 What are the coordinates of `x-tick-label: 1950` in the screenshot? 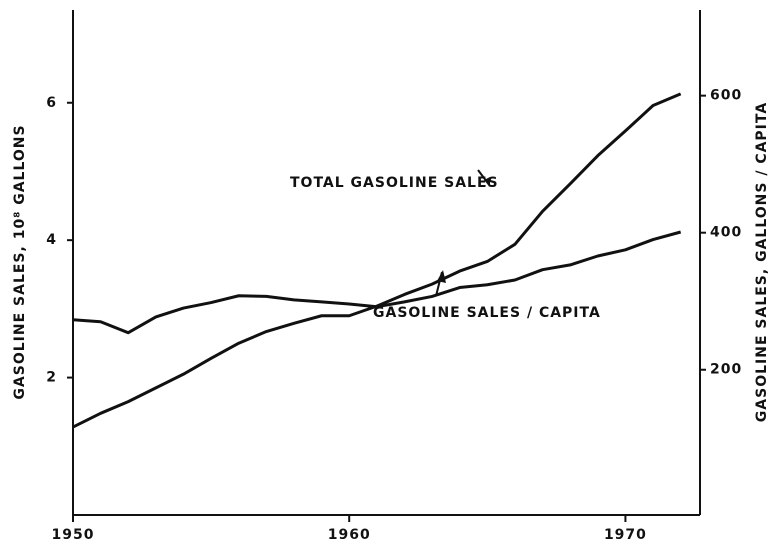 It's located at (73, 535).